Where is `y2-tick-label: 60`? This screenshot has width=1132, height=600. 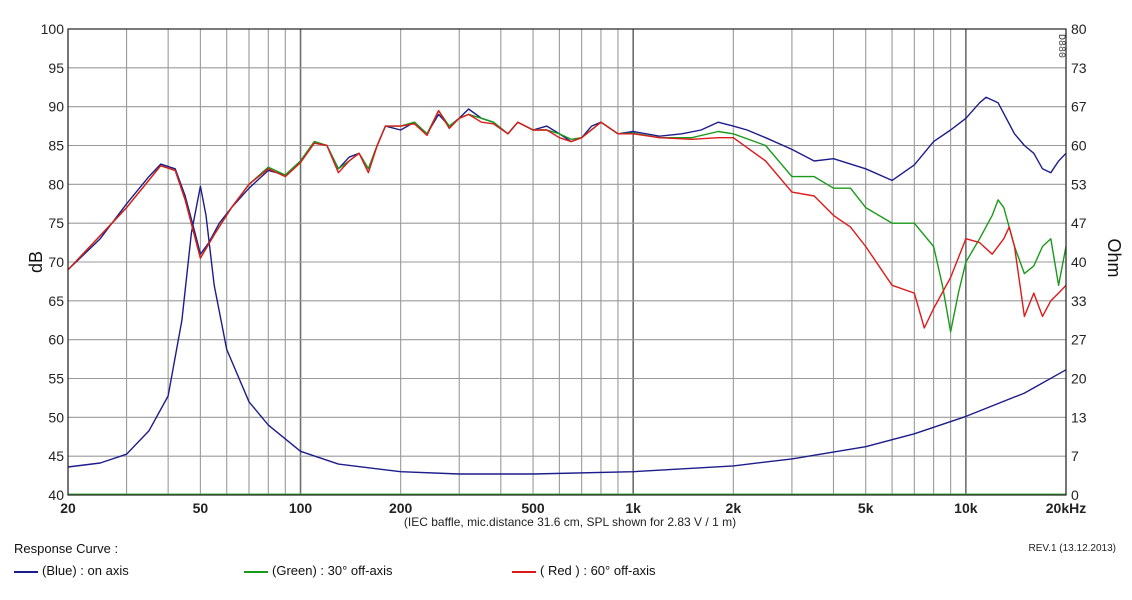 y2-tick-label: 60 is located at coordinates (1079, 146).